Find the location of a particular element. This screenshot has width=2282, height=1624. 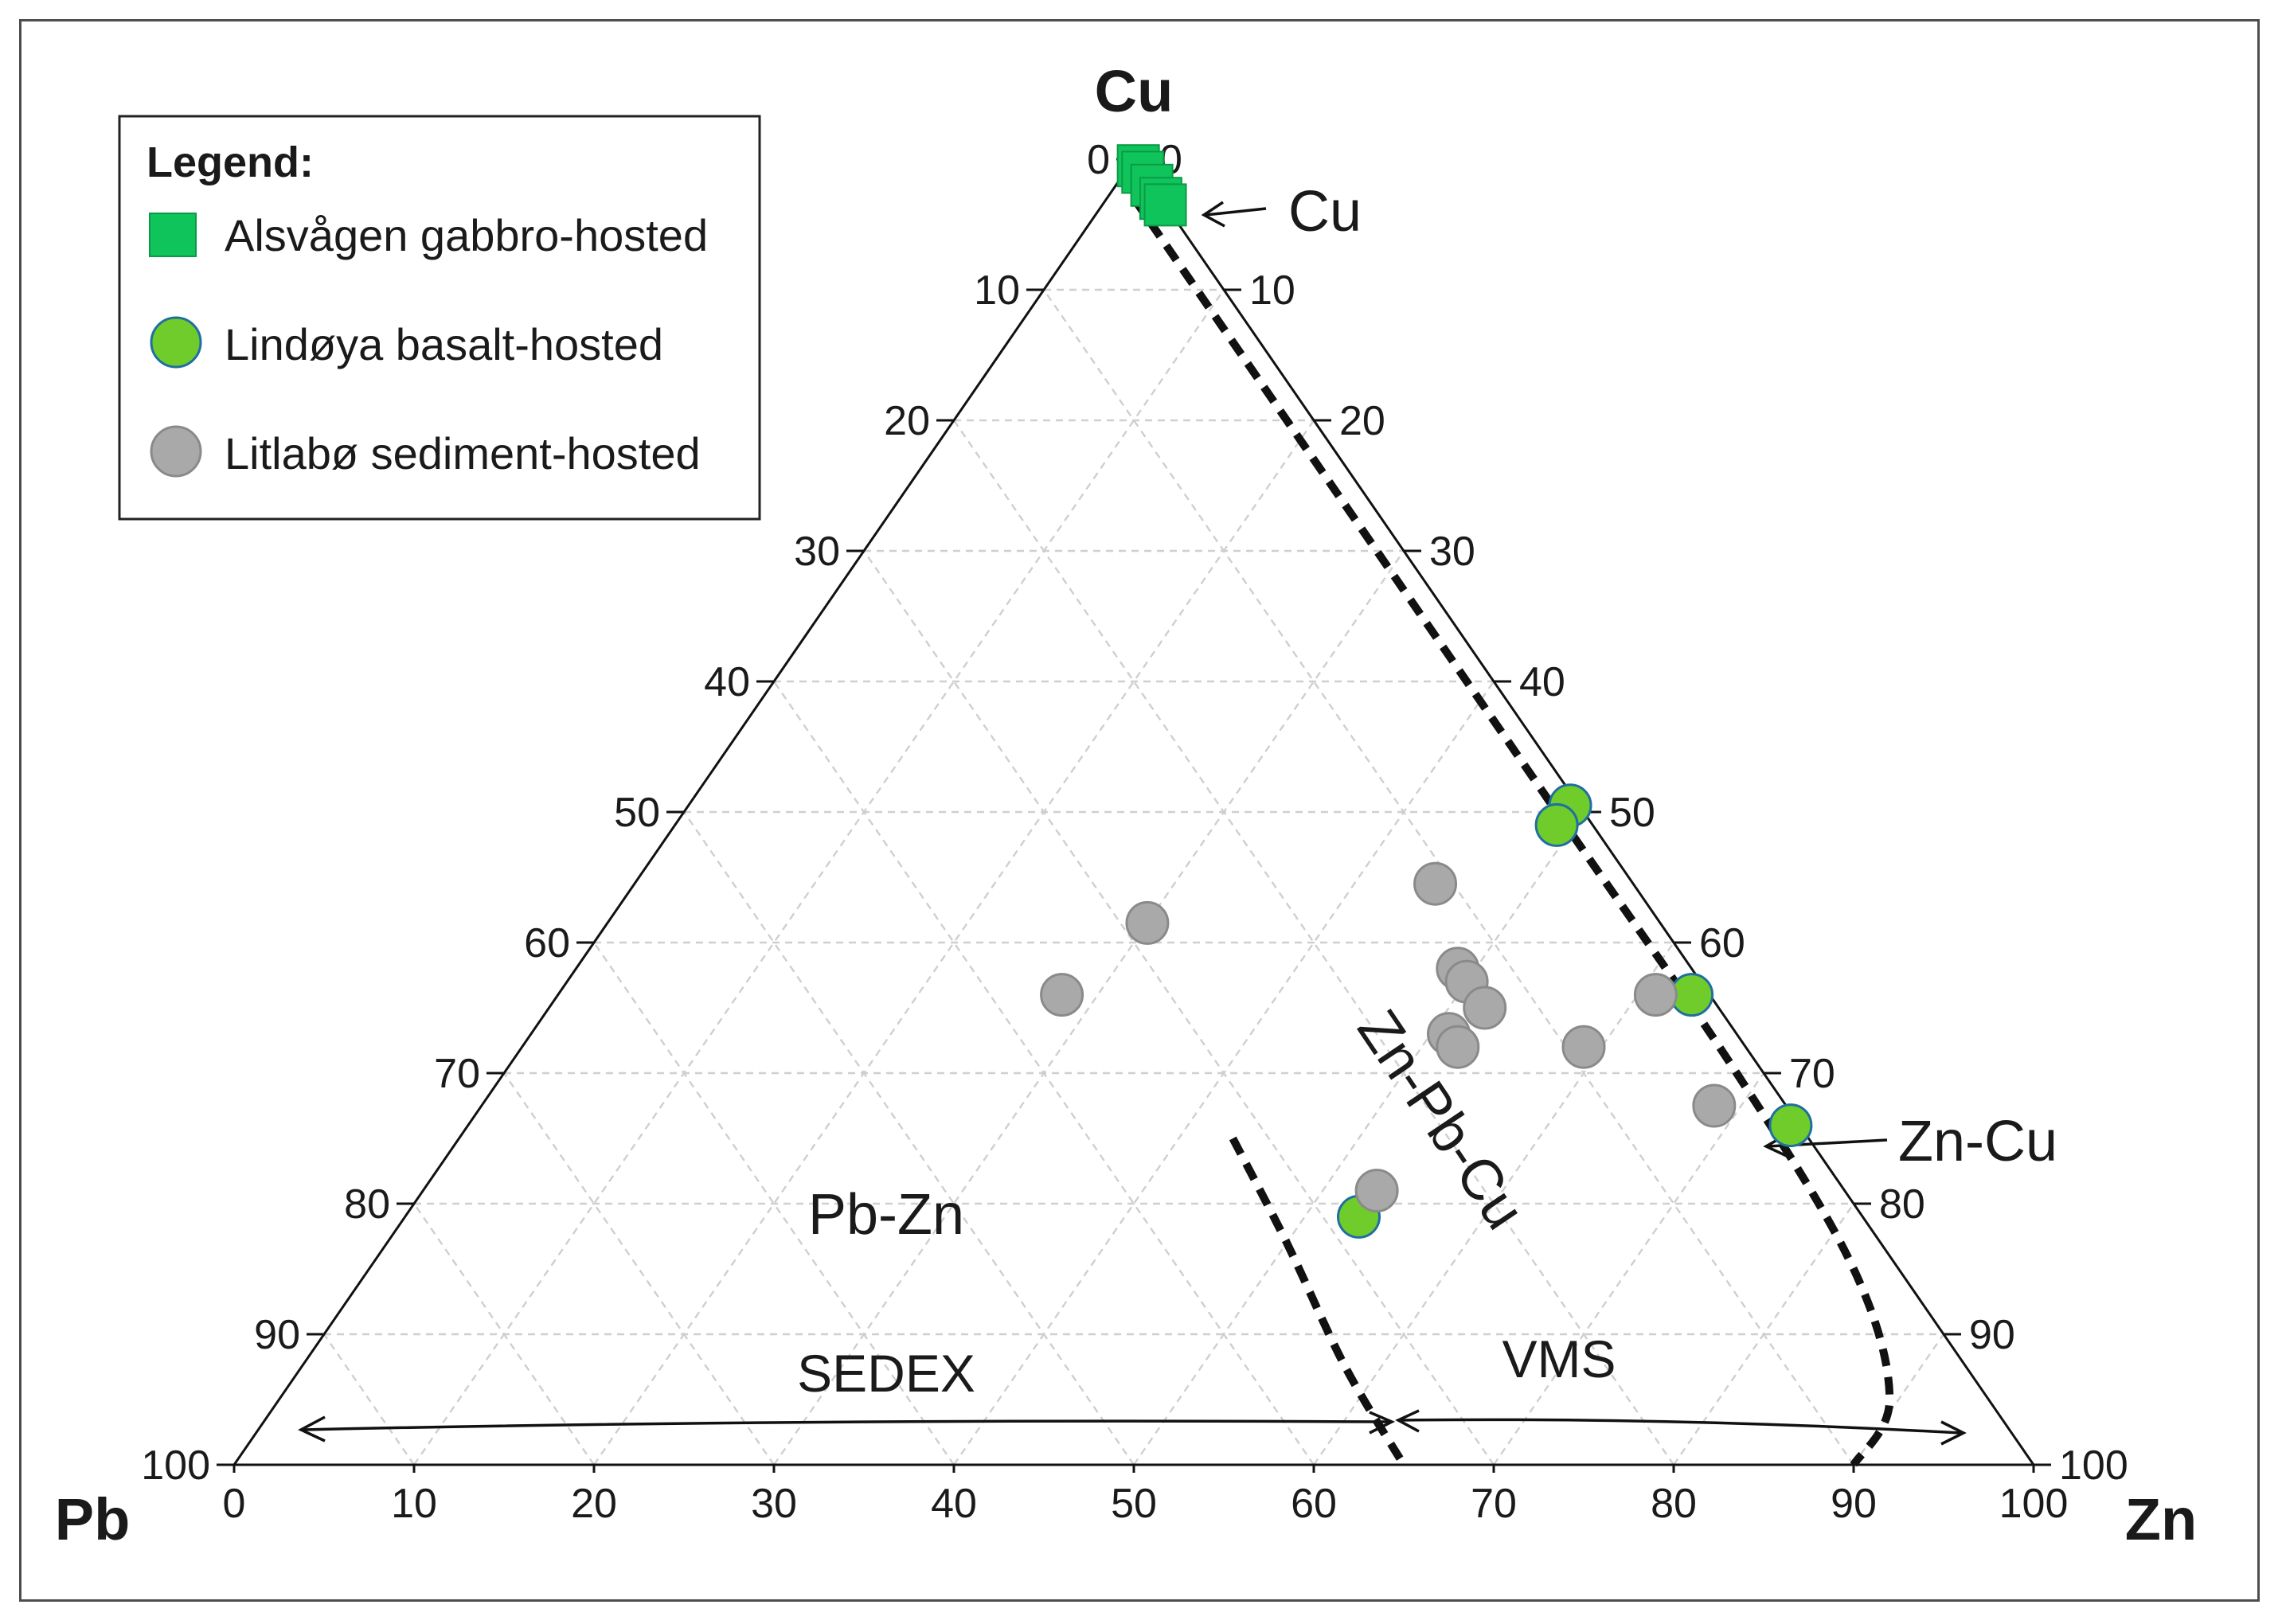

tick-label-bottom: 20 is located at coordinates (594, 1504).